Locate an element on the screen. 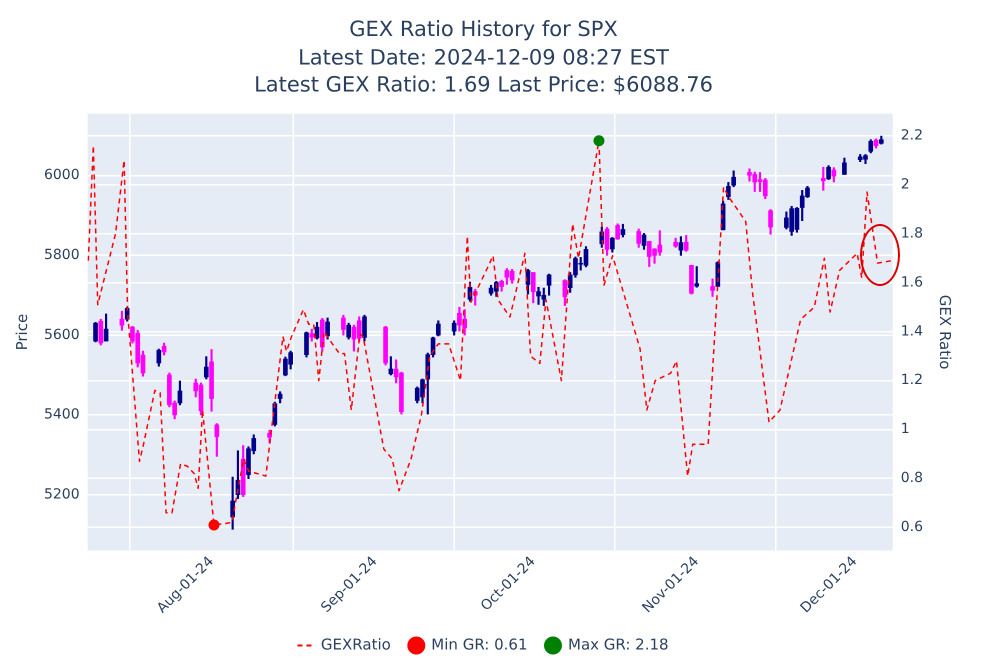 The height and width of the screenshot is (663, 997). y-tick-label: 5400 is located at coordinates (62, 414).